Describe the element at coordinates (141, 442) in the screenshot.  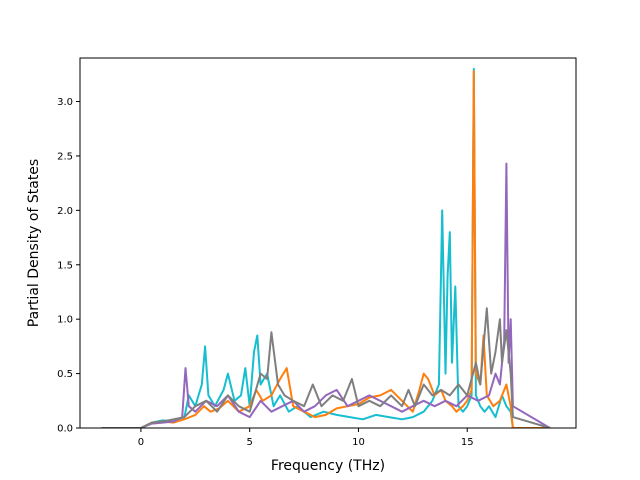
I see `x-tick-label: 0` at that location.